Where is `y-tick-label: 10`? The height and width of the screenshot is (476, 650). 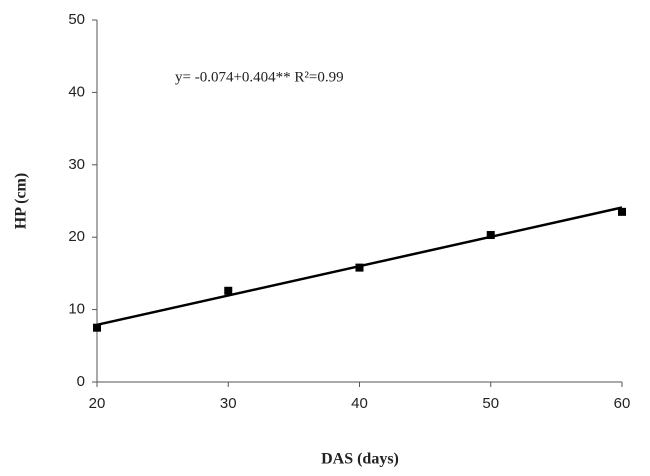 y-tick-label: 10 is located at coordinates (76, 309).